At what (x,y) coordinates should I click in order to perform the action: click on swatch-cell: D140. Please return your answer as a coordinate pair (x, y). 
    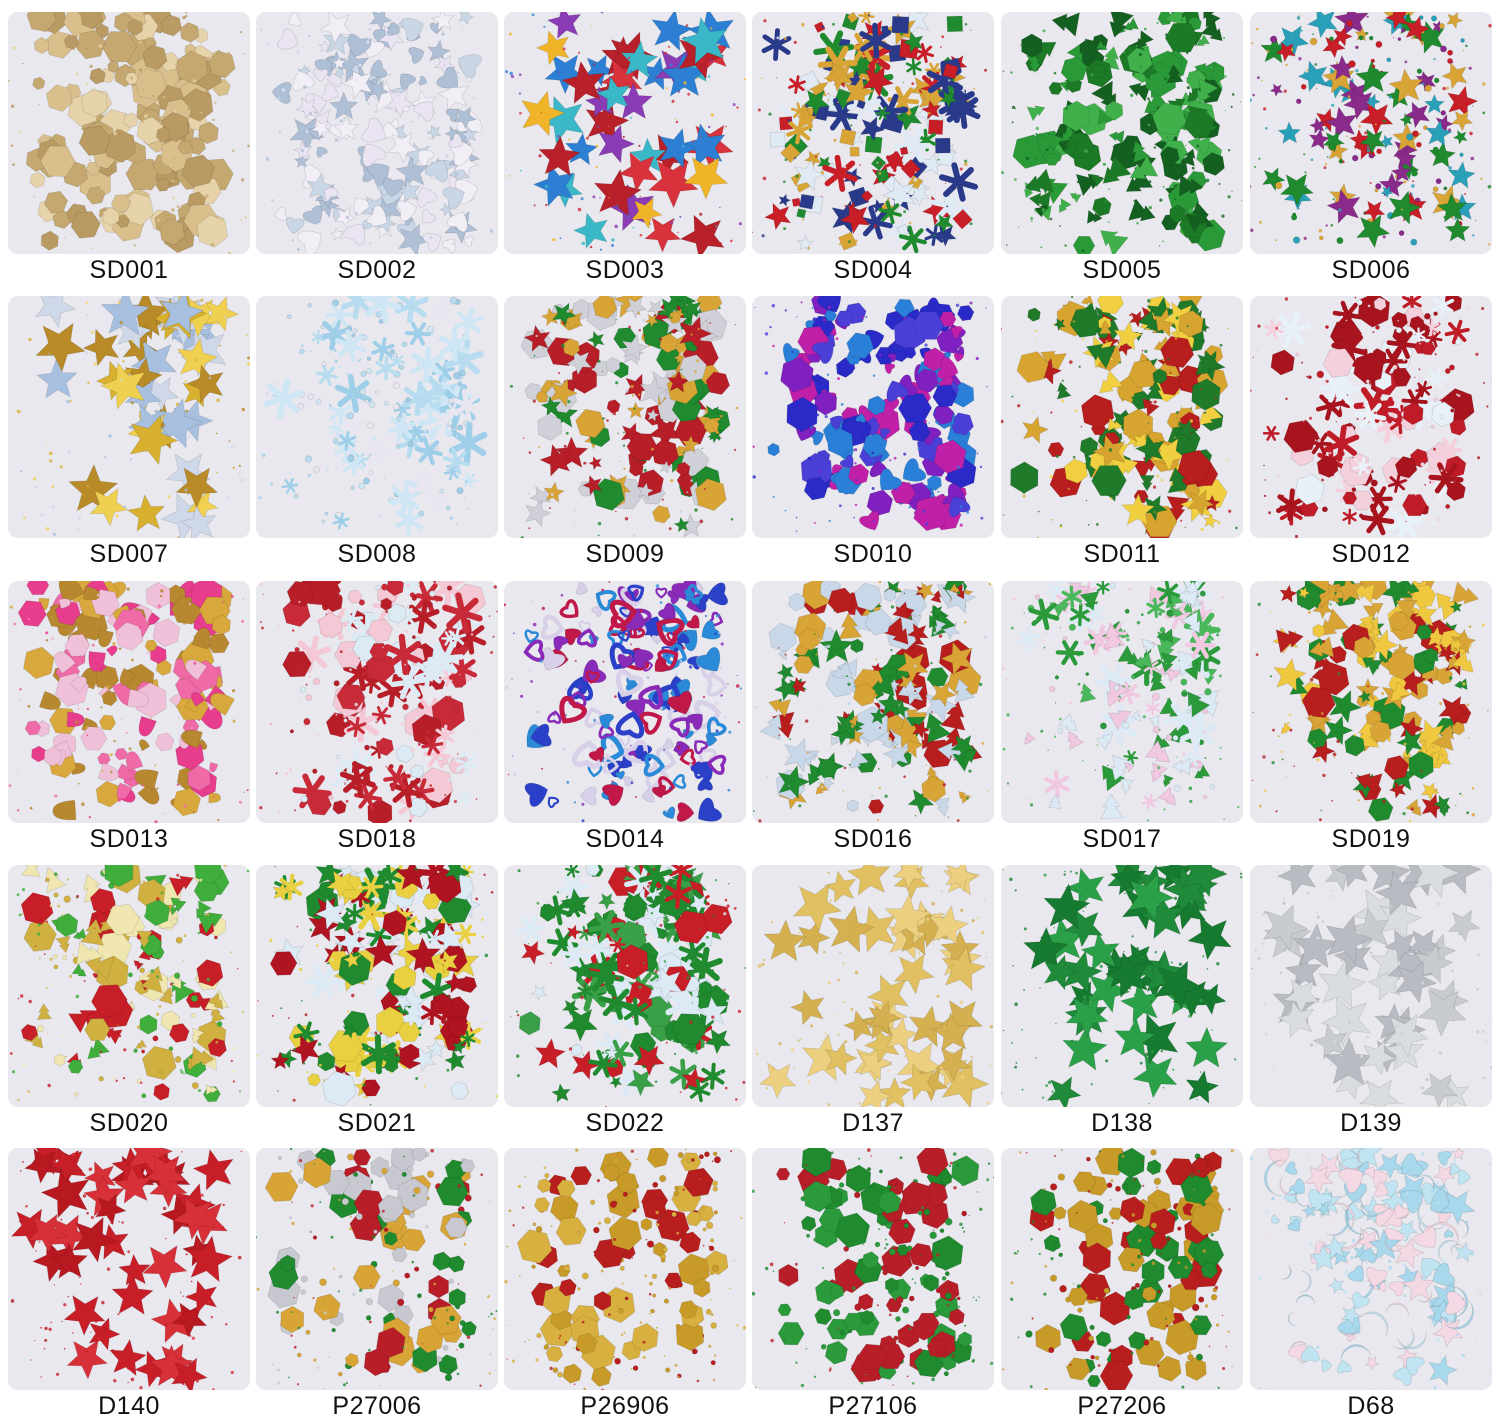
    Looking at the image, I should click on (129, 1284).